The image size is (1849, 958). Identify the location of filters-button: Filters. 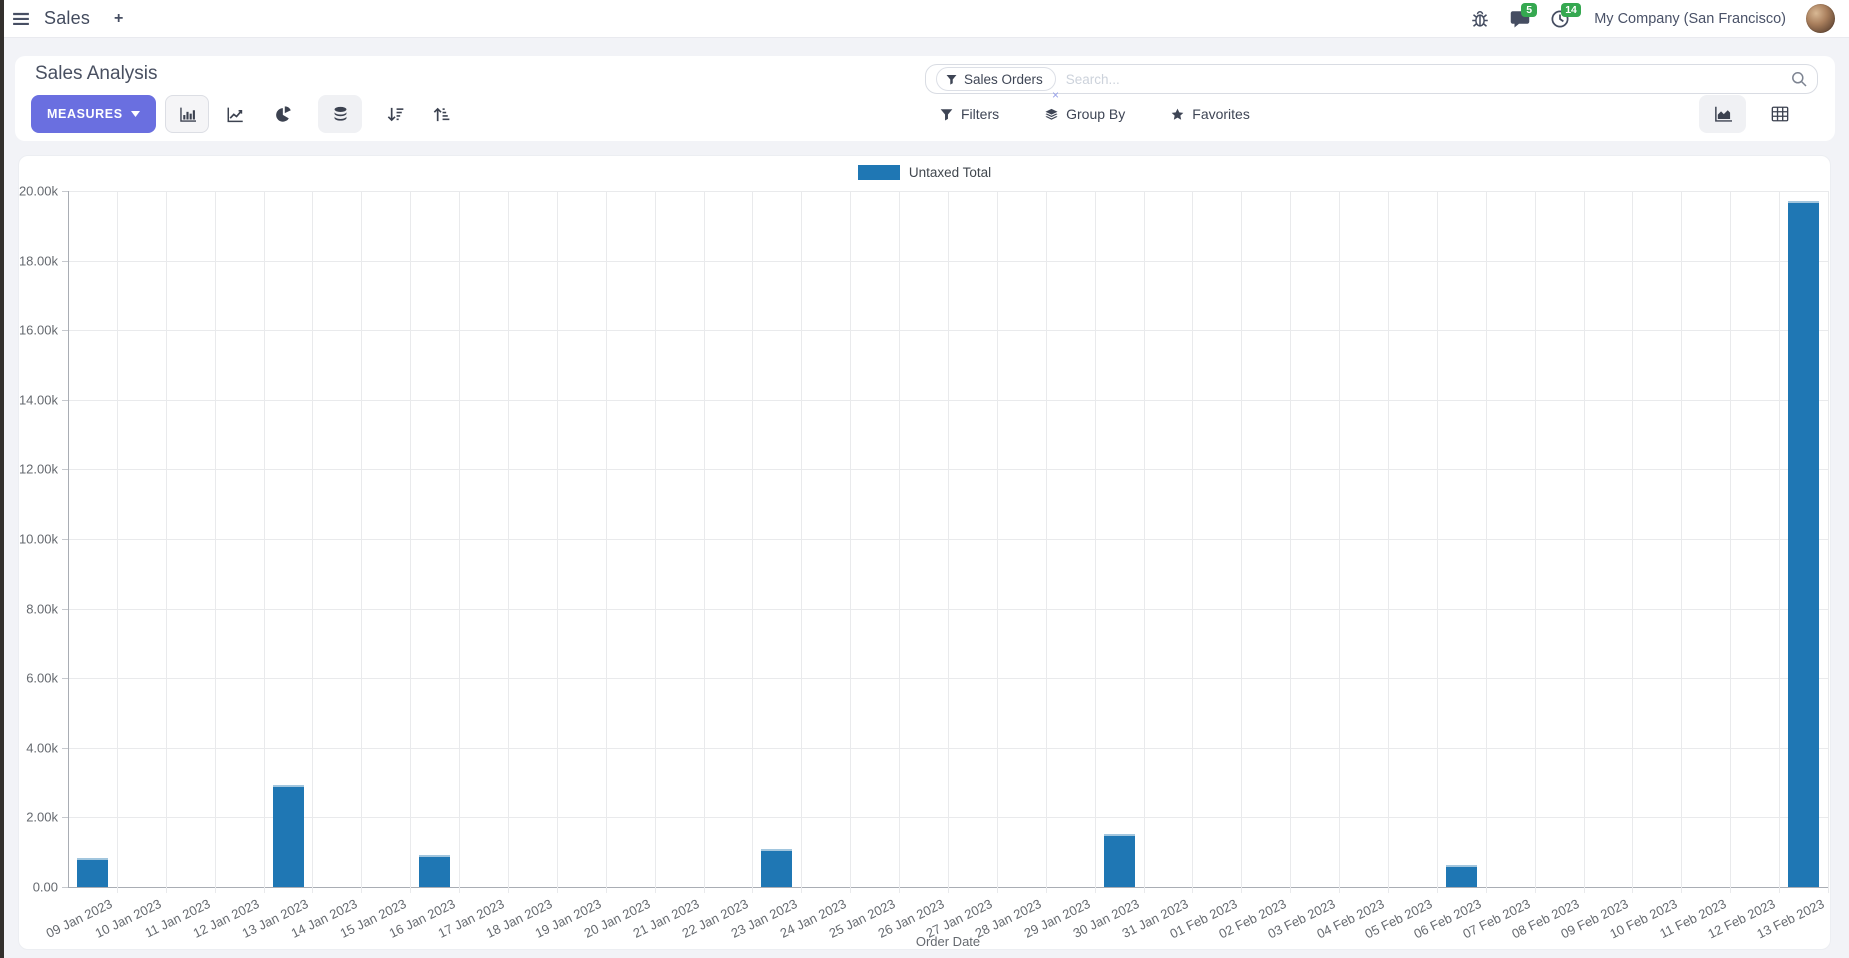
(969, 114).